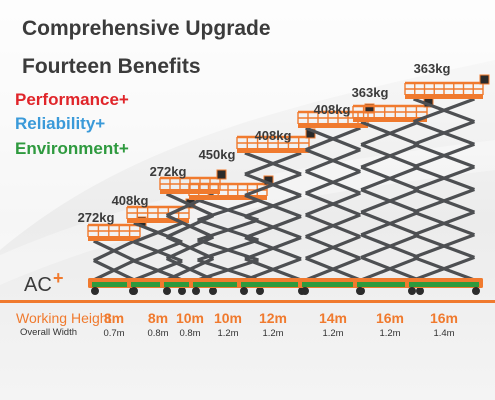 The image size is (495, 400). What do you see at coordinates (58, 278) in the screenshot?
I see `power-type-plus: +` at bounding box center [58, 278].